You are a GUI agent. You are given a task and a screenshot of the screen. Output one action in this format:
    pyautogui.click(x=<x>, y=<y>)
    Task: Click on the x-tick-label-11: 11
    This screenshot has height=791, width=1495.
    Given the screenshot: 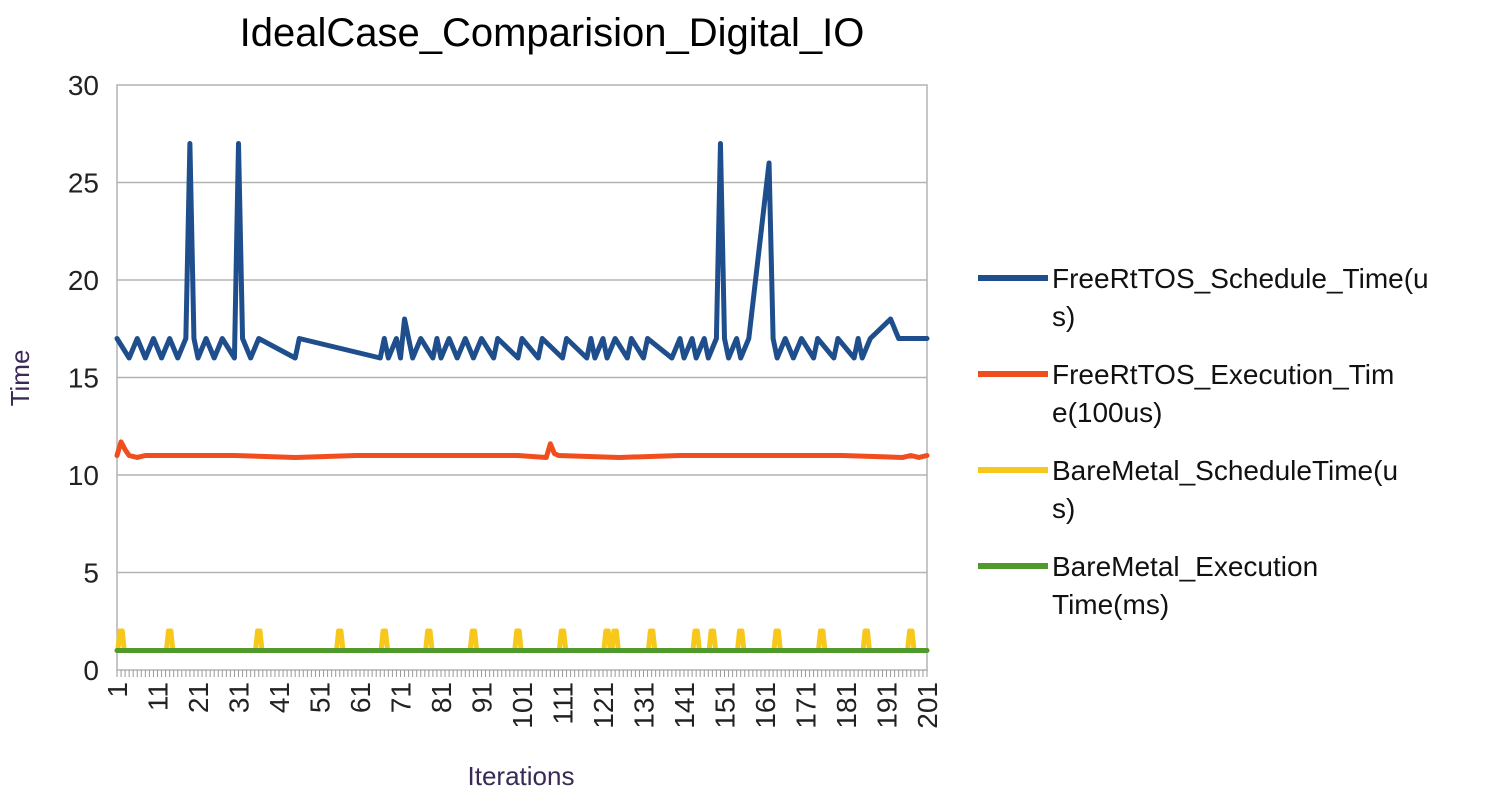 What is the action you would take?
    pyautogui.click(x=158, y=696)
    